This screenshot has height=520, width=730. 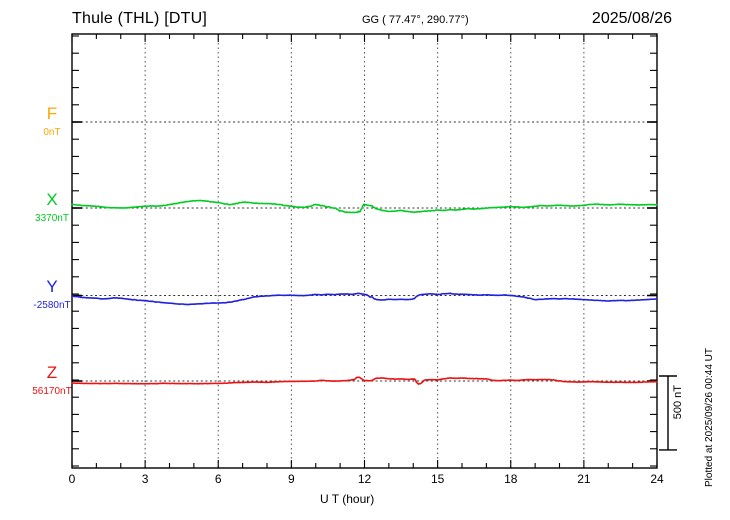 What do you see at coordinates (291, 479) in the screenshot?
I see `x-tick-label: 9` at bounding box center [291, 479].